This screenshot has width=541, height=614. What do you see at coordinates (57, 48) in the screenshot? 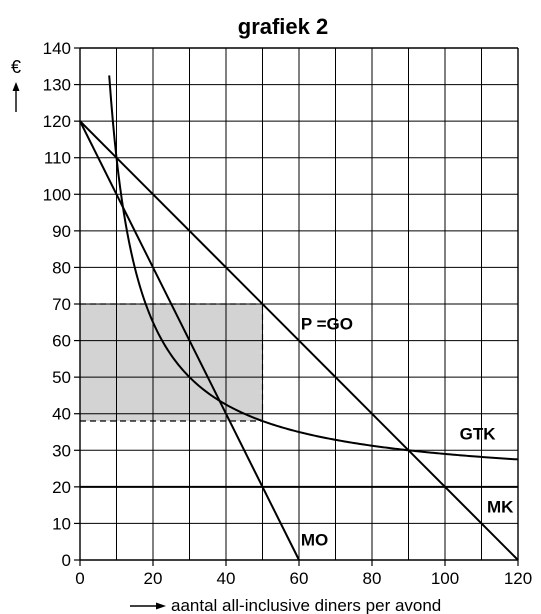
I see `y-tick-label: 140` at bounding box center [57, 48].